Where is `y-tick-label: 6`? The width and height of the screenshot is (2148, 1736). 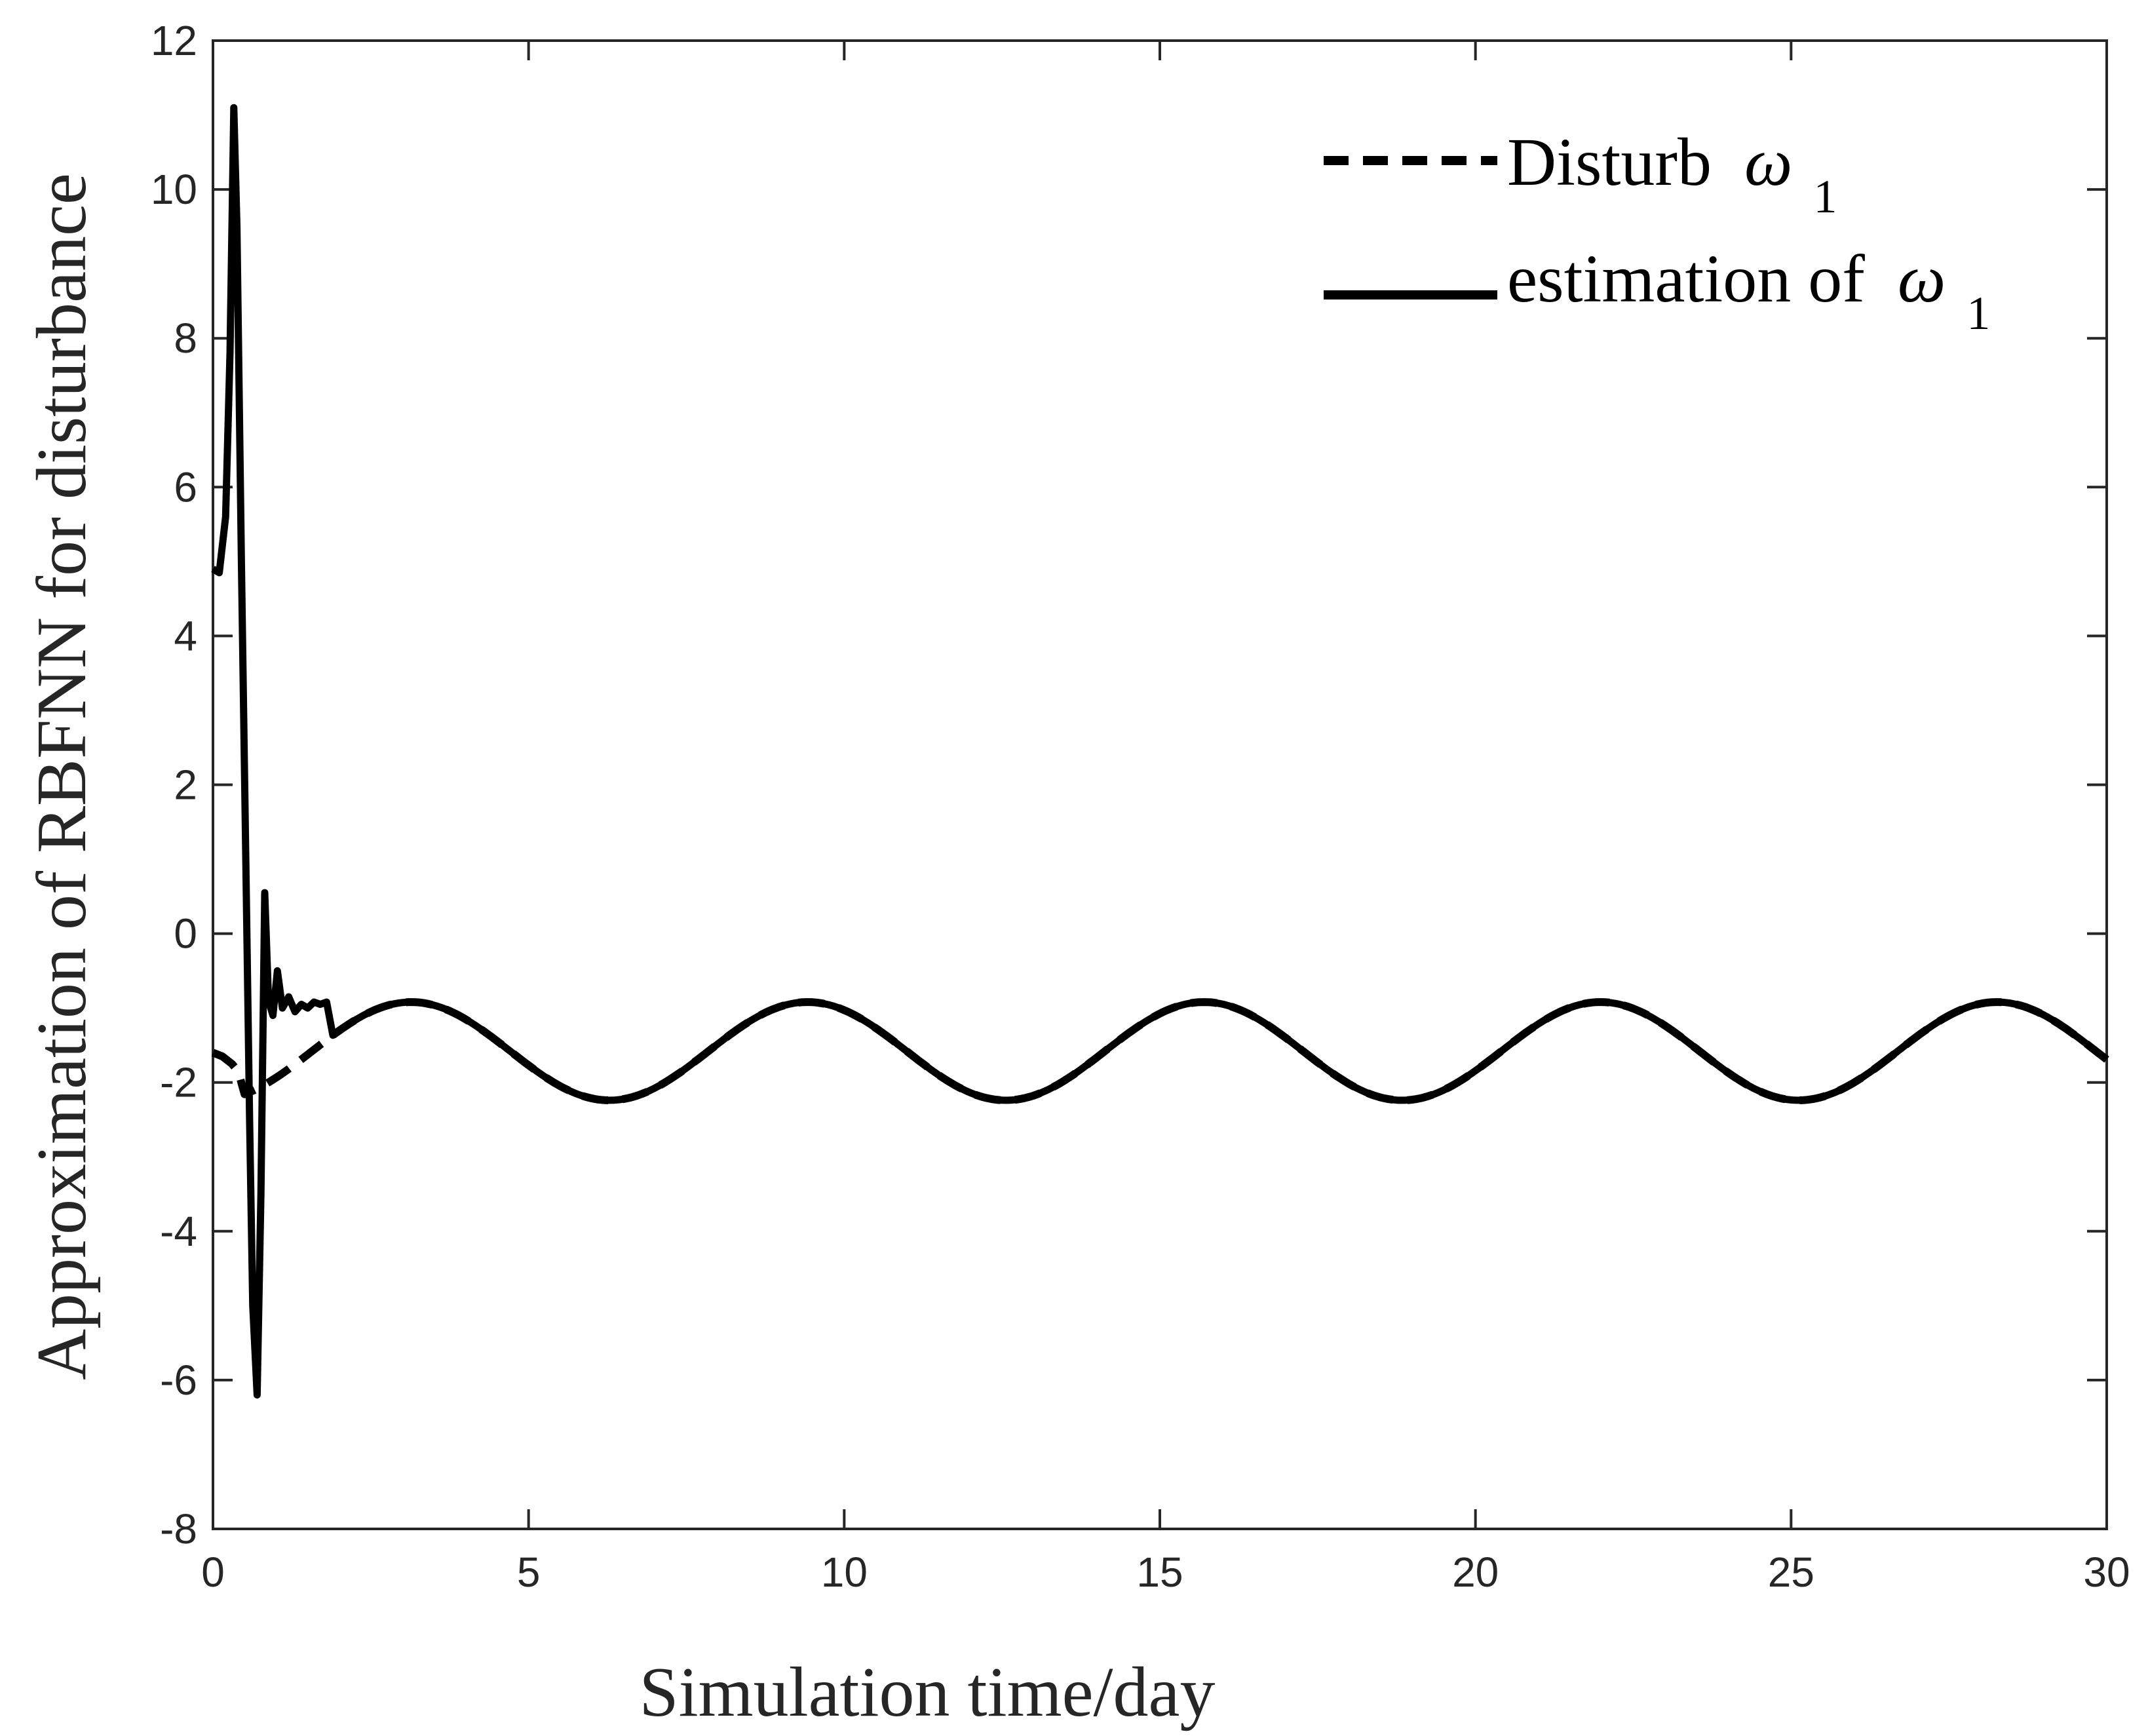
y-tick-label: 6 is located at coordinates (185, 487).